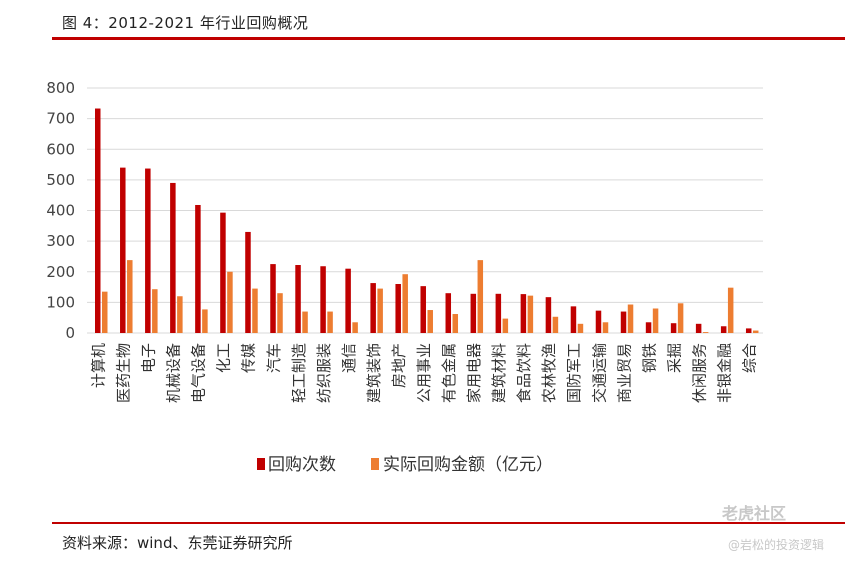 The width and height of the screenshot is (863, 565). What do you see at coordinates (60, 88) in the screenshot?
I see `y-tick-label: 800` at bounding box center [60, 88].